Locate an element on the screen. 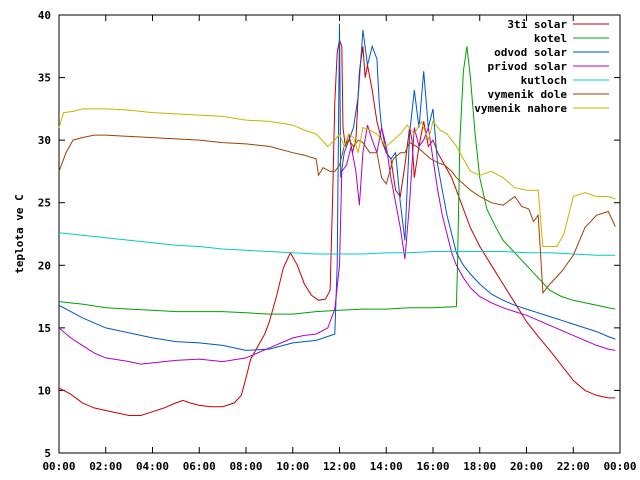  y-tick-label: 30 is located at coordinates (44, 140).